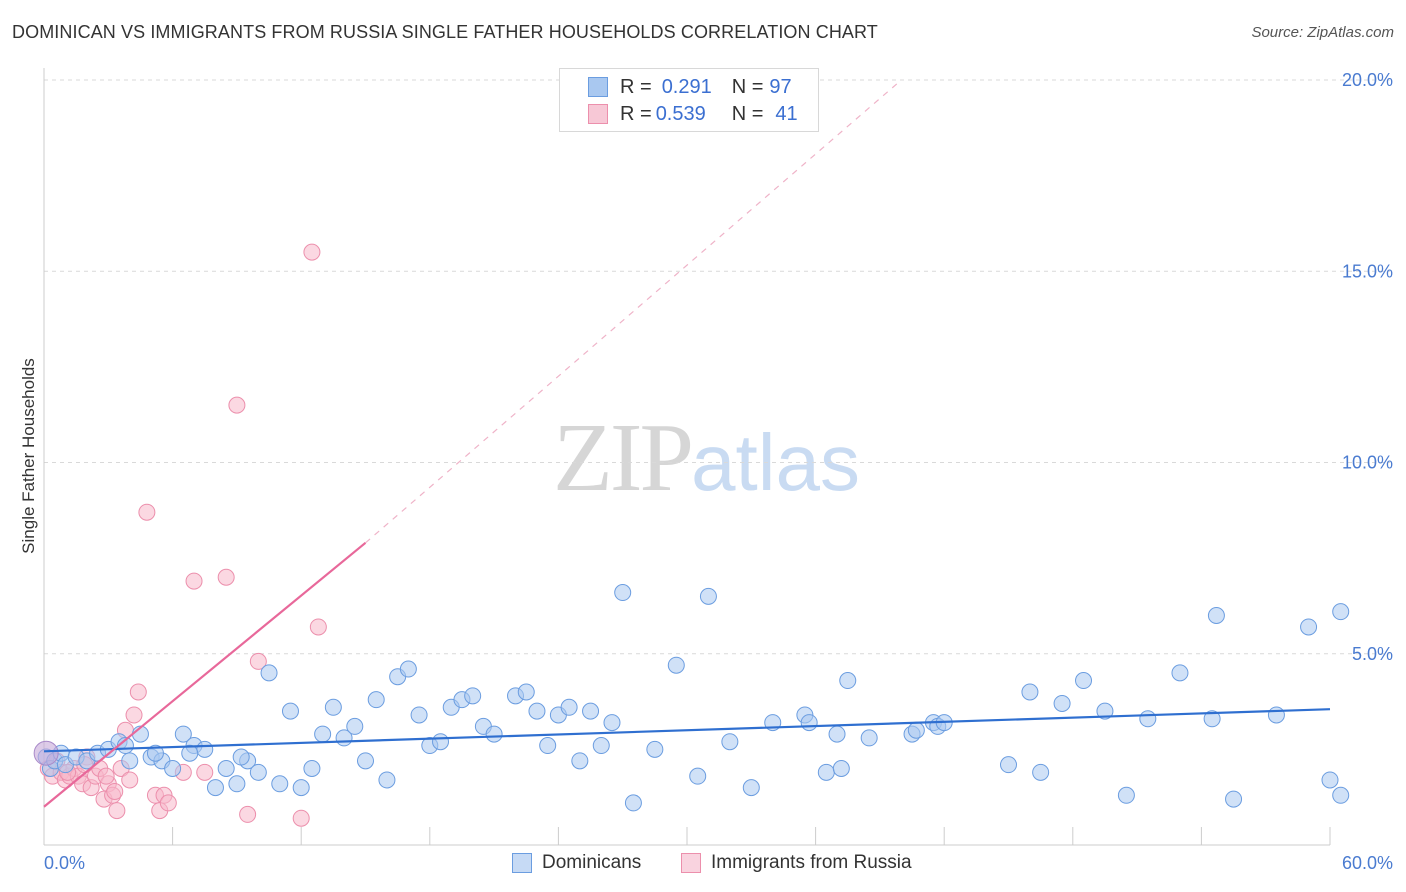 This screenshot has height=892, width=1406. Describe the element at coordinates (687, 730) in the screenshot. I see `trend-line-dominicans` at that location.